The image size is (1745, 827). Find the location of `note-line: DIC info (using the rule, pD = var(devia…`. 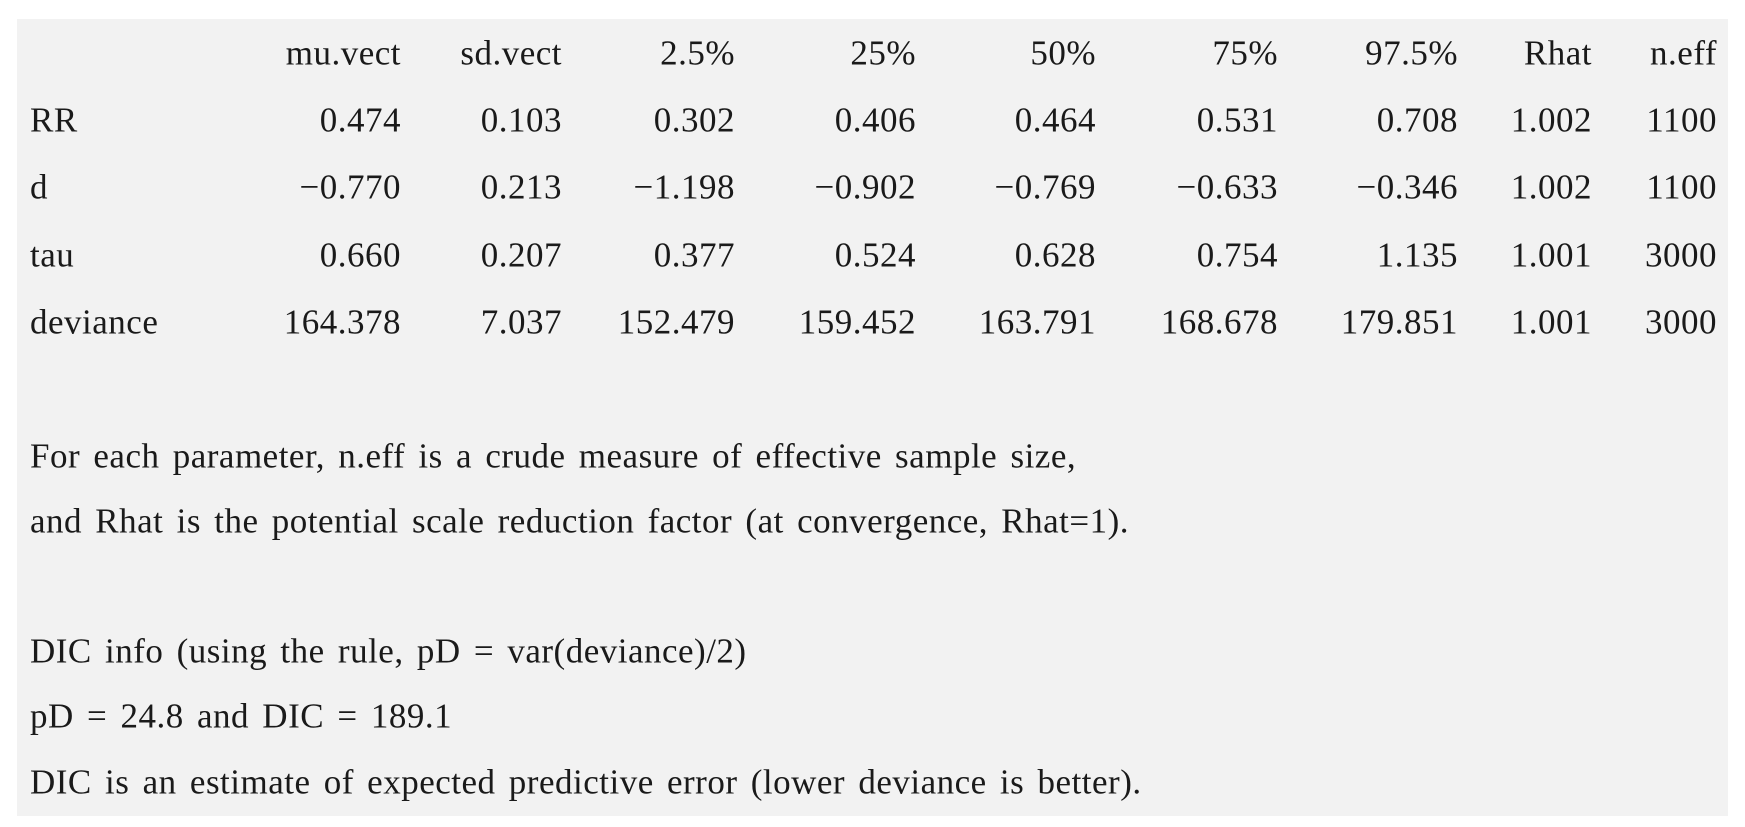

note-line: DIC info (using the rule, pD = var(devia… is located at coordinates (388, 651).